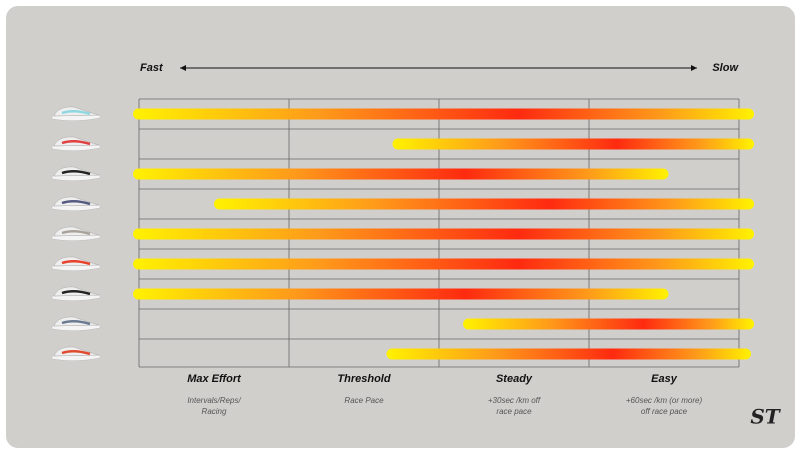  Describe the element at coordinates (152, 68) in the screenshot. I see `fast-label: Fast` at that location.